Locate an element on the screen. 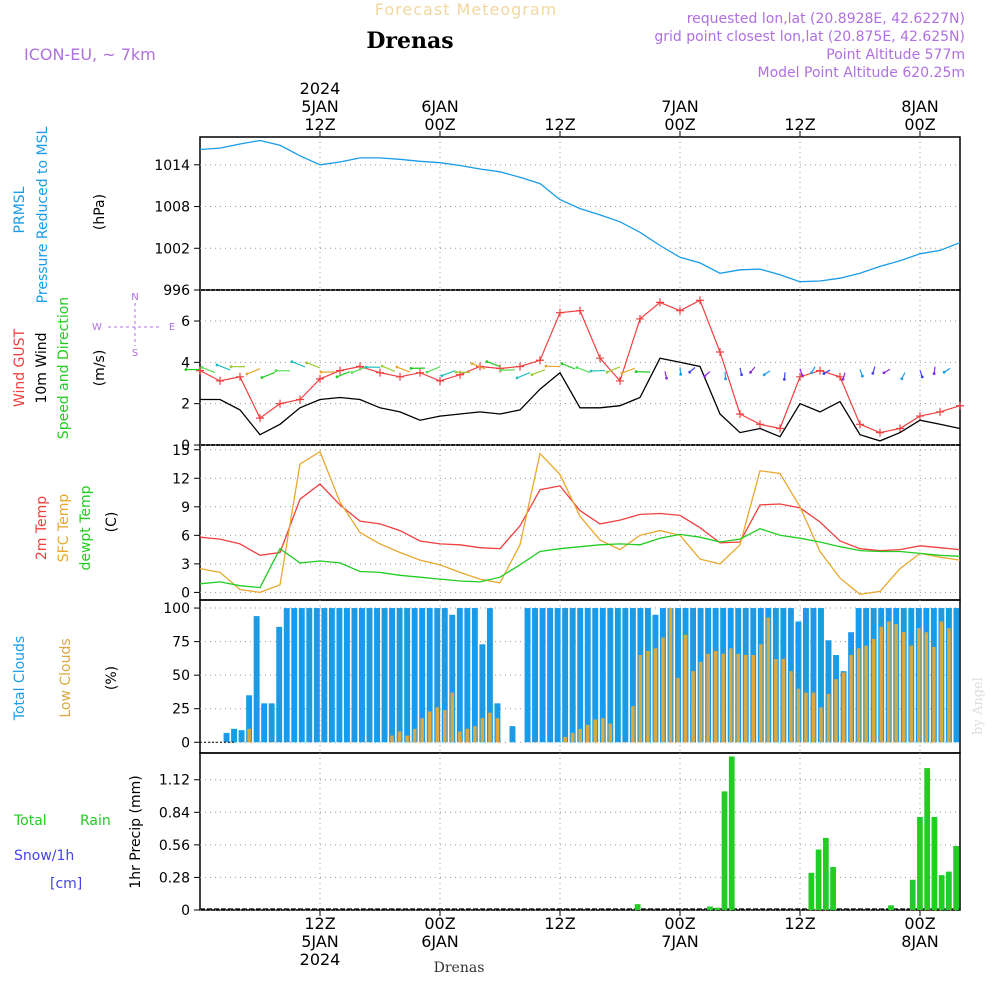 The height and width of the screenshot is (1000, 1000). t2m-line is located at coordinates (580, 519).